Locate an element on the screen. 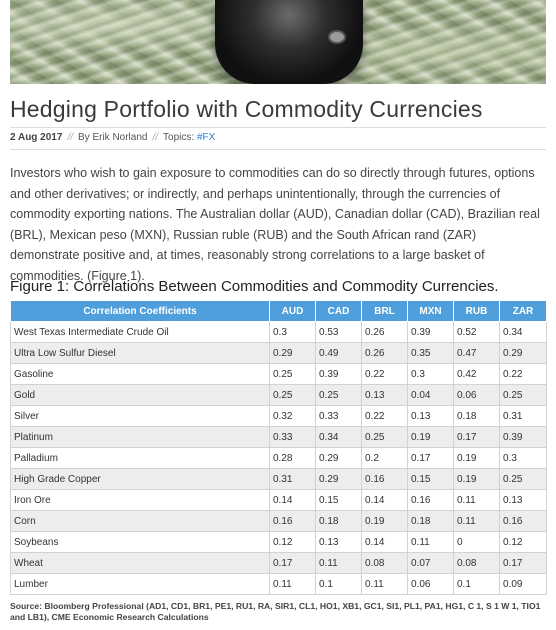  table-row: Silver 0.32 0.33 0.22 0.13 0.18 0.31 is located at coordinates (278, 416).